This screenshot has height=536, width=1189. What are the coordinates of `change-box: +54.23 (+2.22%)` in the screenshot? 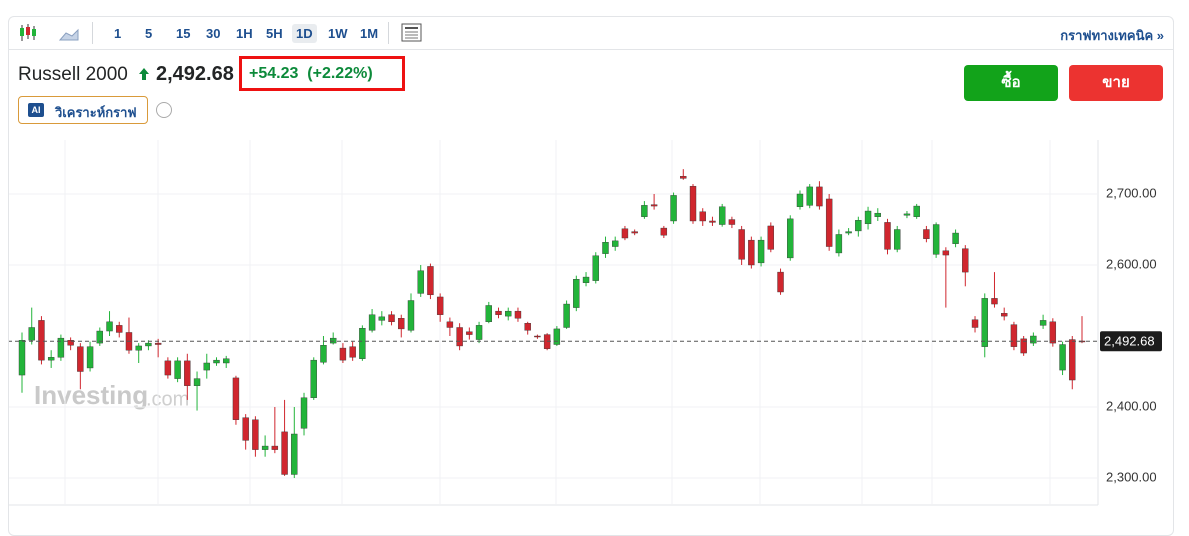 It's located at (322, 73).